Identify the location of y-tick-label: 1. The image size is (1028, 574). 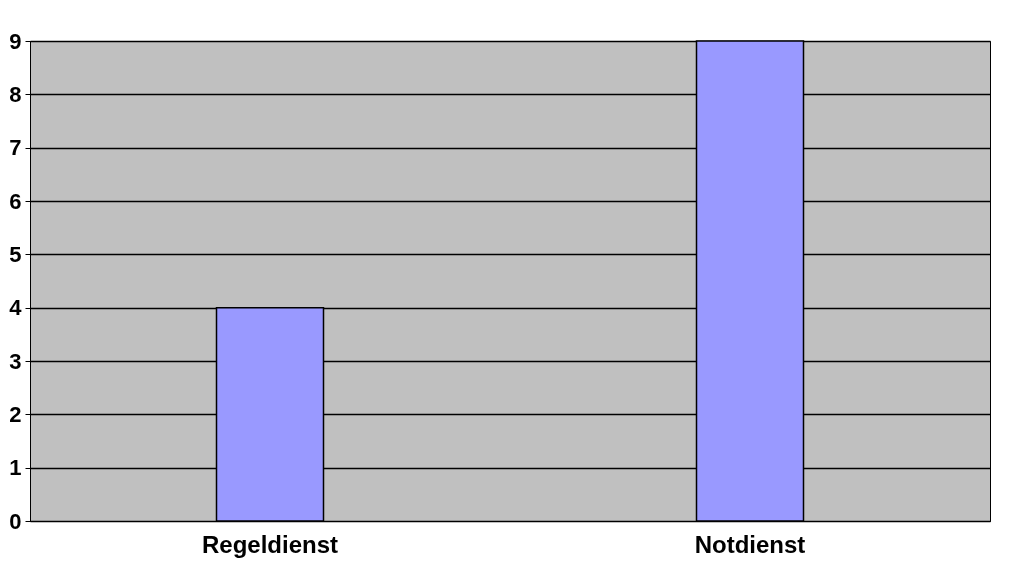
(15, 468).